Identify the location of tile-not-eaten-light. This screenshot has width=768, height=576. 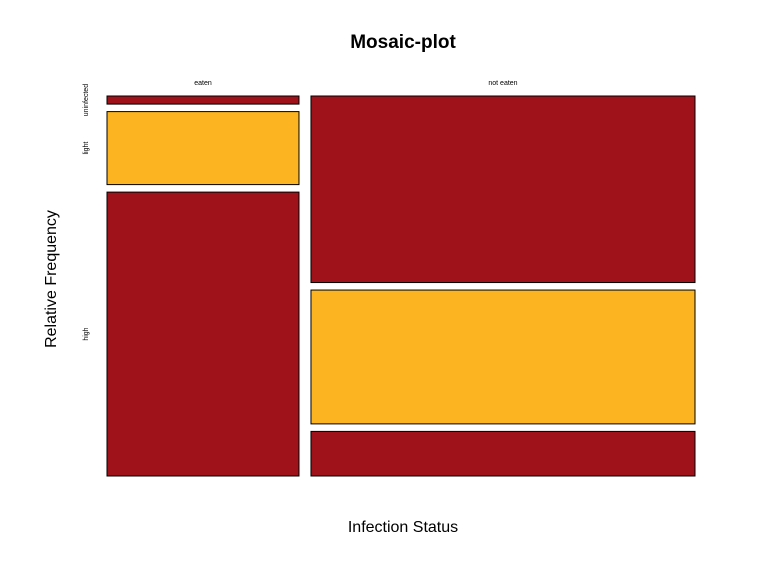
(503, 357).